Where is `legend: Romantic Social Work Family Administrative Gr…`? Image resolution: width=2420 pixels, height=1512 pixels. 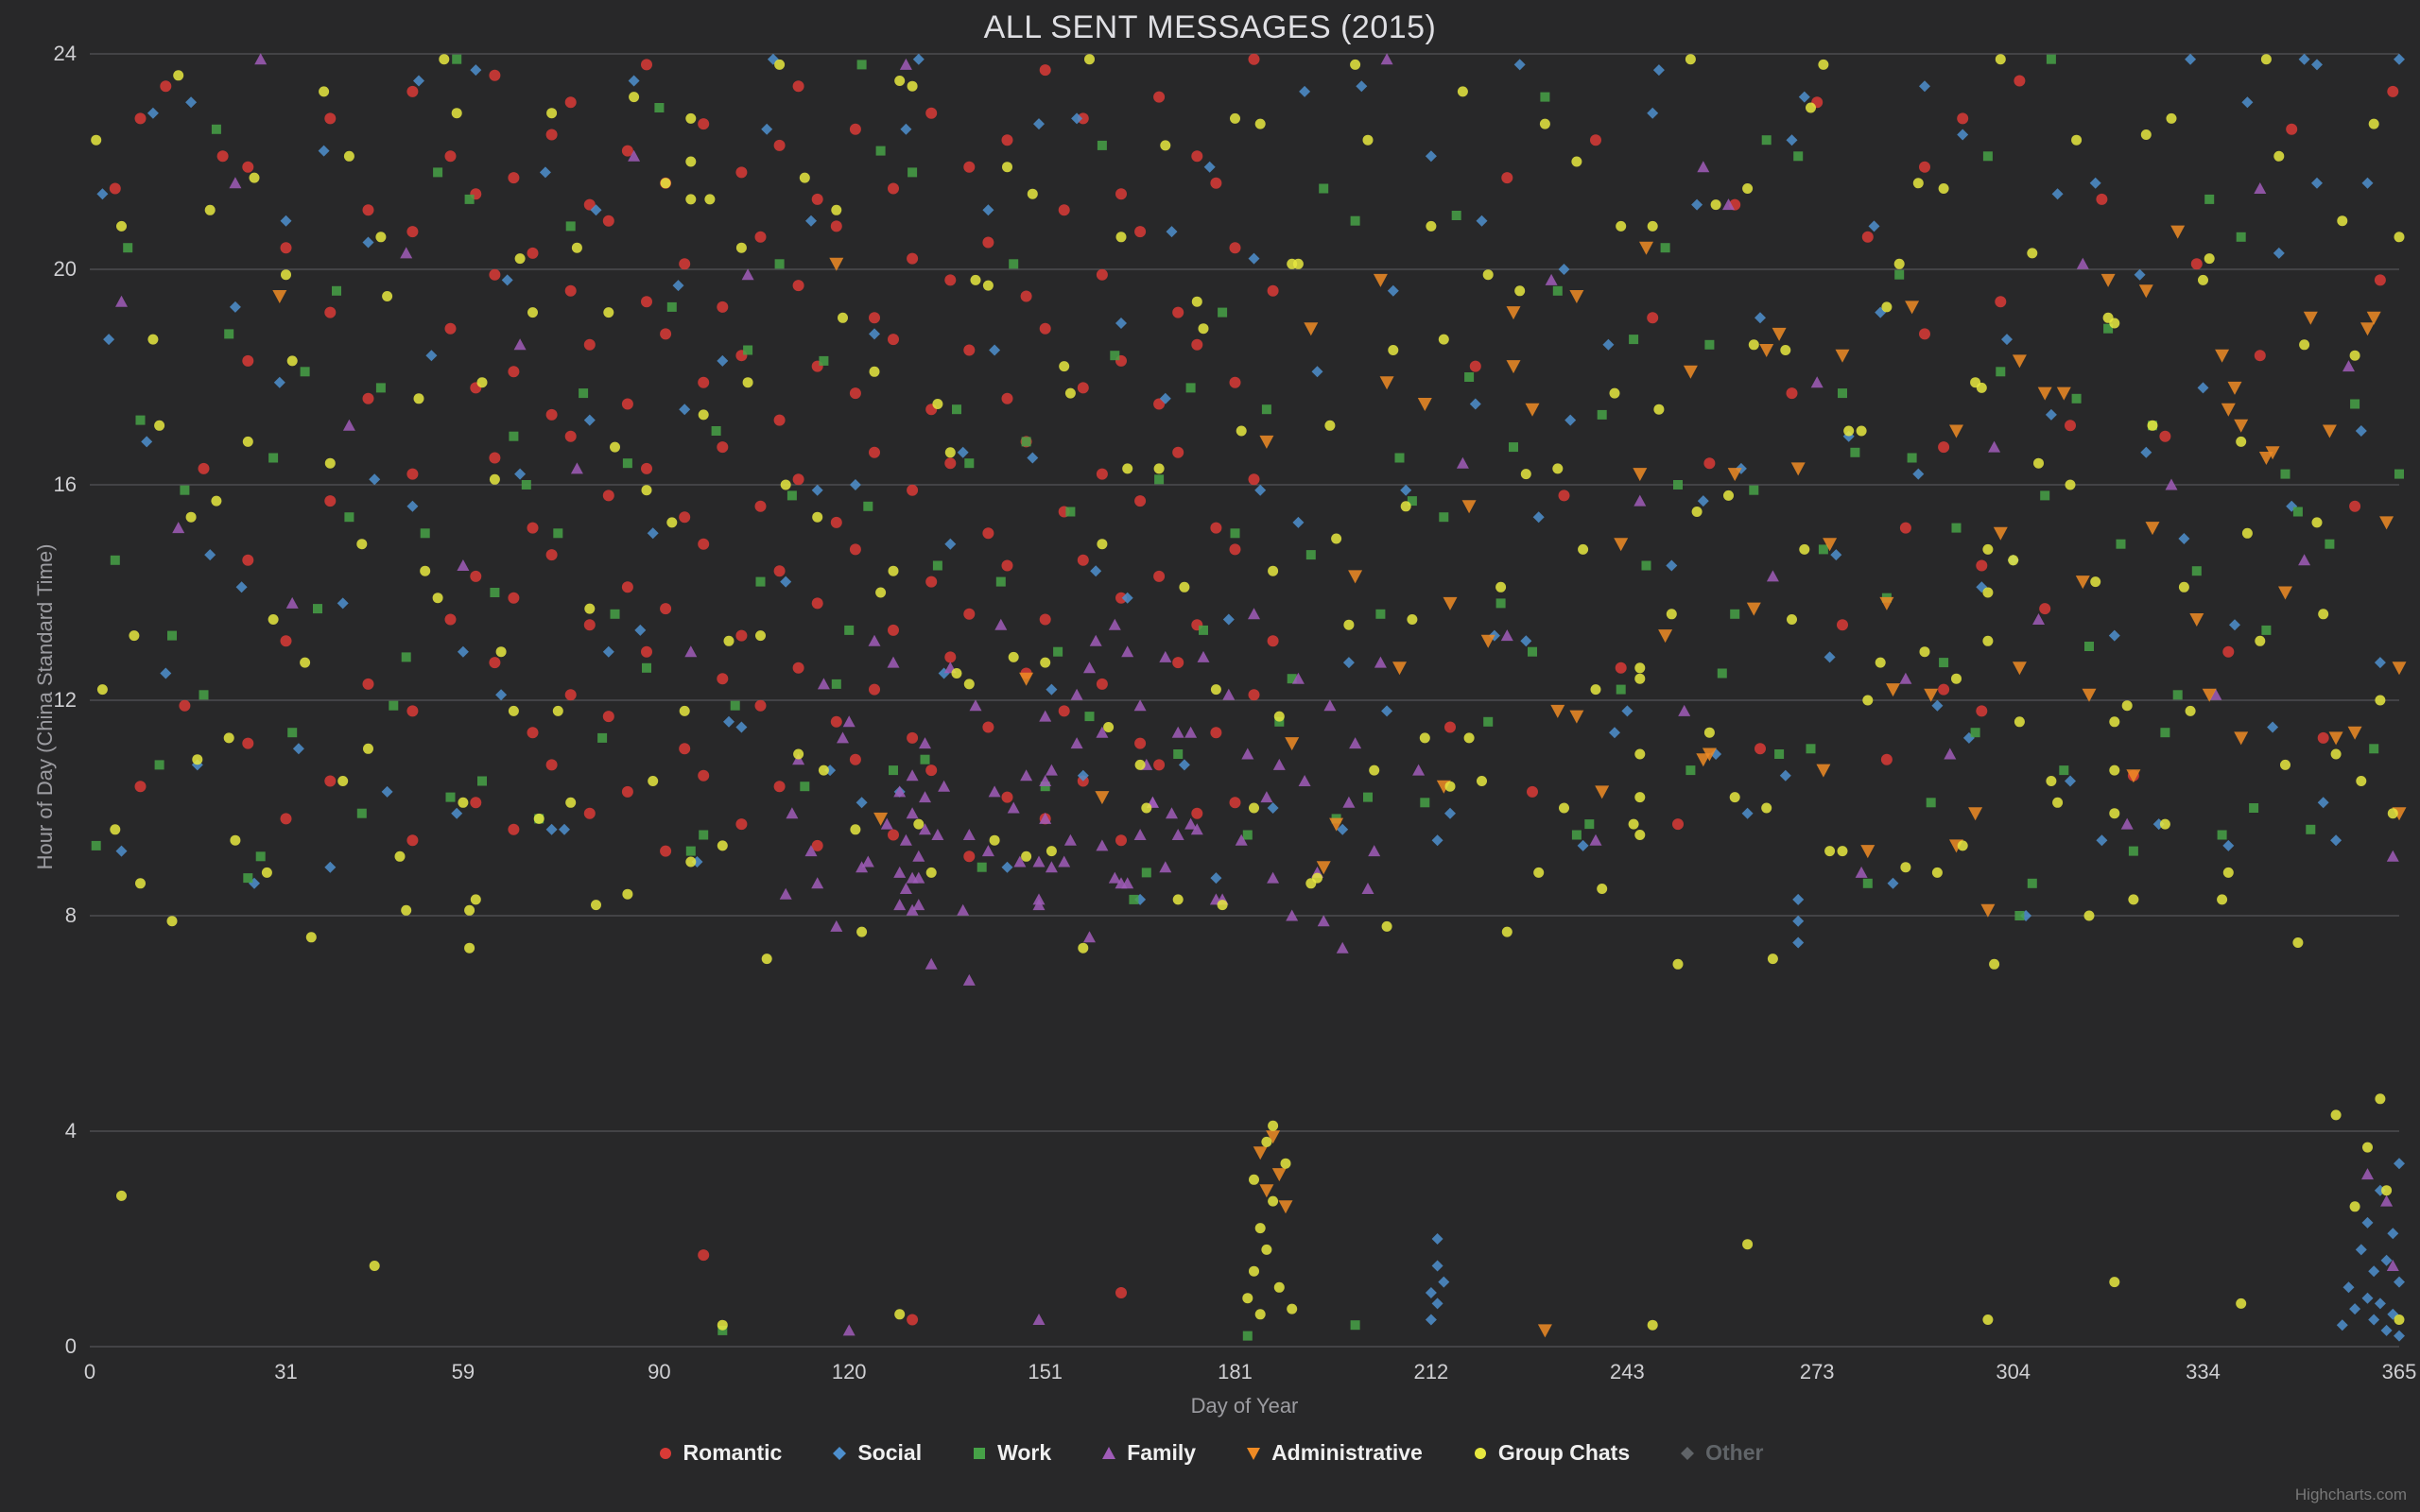
legend: Romantic Social Work Family Administrative Gr… is located at coordinates (1210, 1453).